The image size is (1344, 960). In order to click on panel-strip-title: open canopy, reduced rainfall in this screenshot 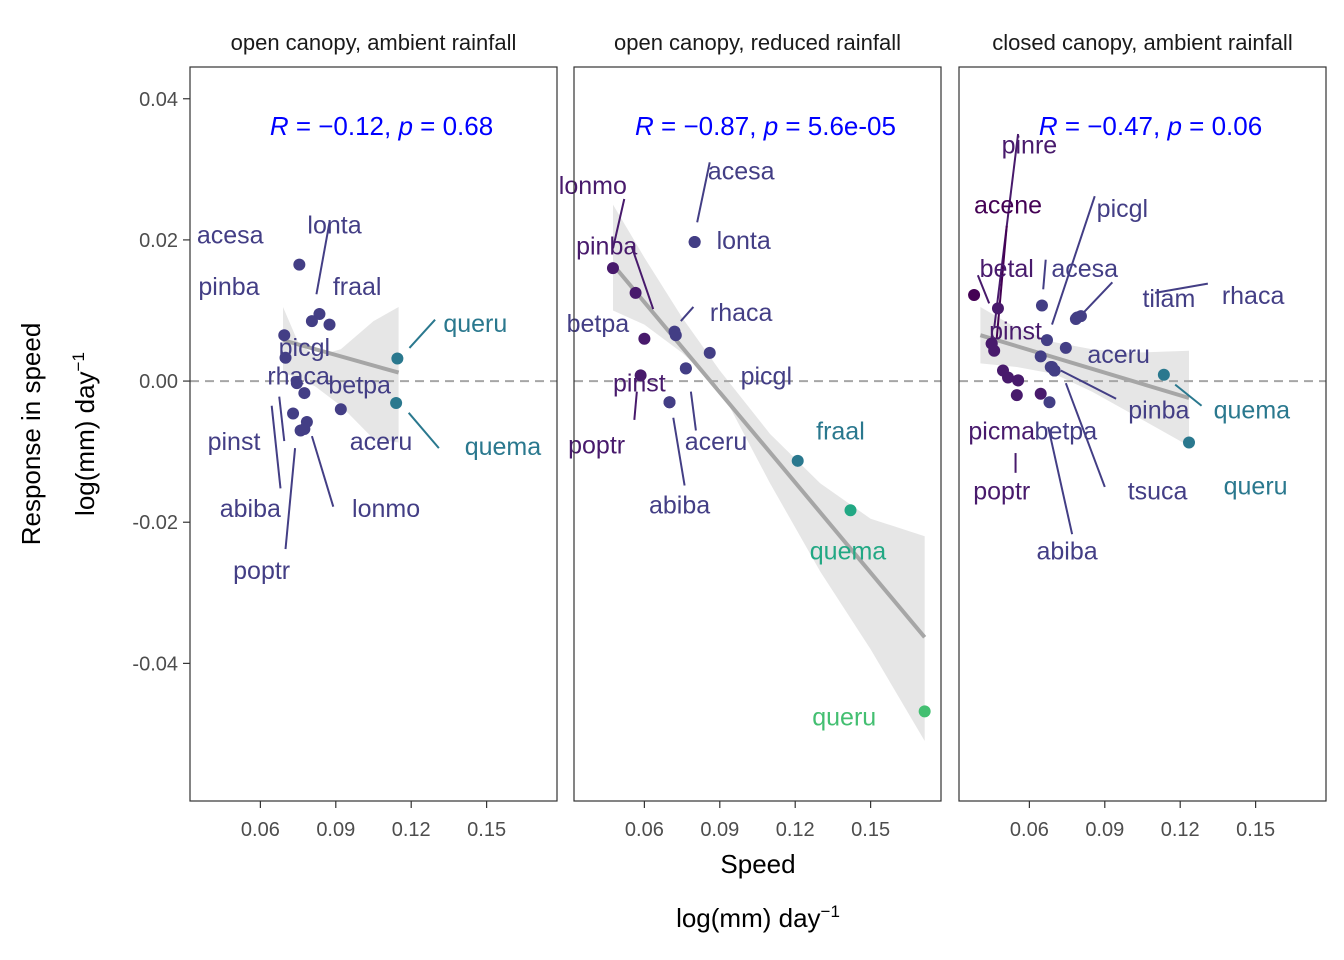, I will do `click(757, 42)`.